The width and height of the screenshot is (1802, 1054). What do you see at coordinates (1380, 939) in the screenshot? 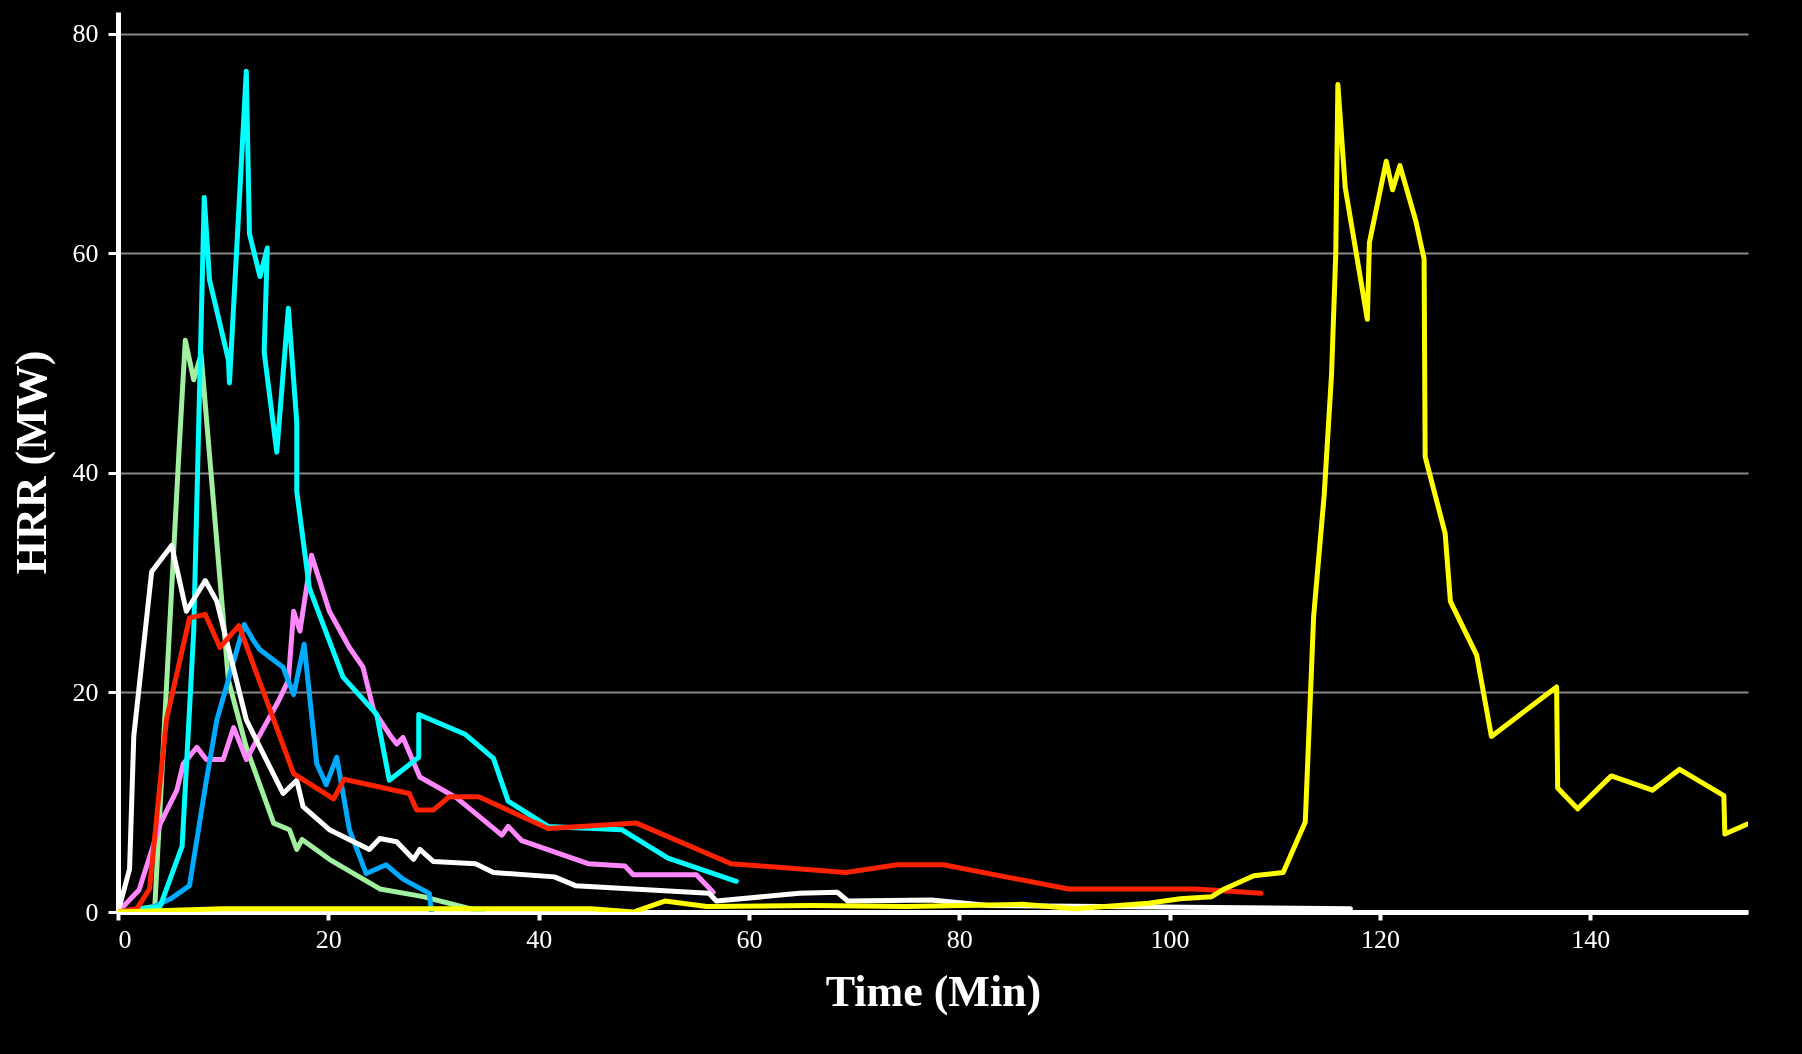
I see `x-tick-label: 120` at bounding box center [1380, 939].